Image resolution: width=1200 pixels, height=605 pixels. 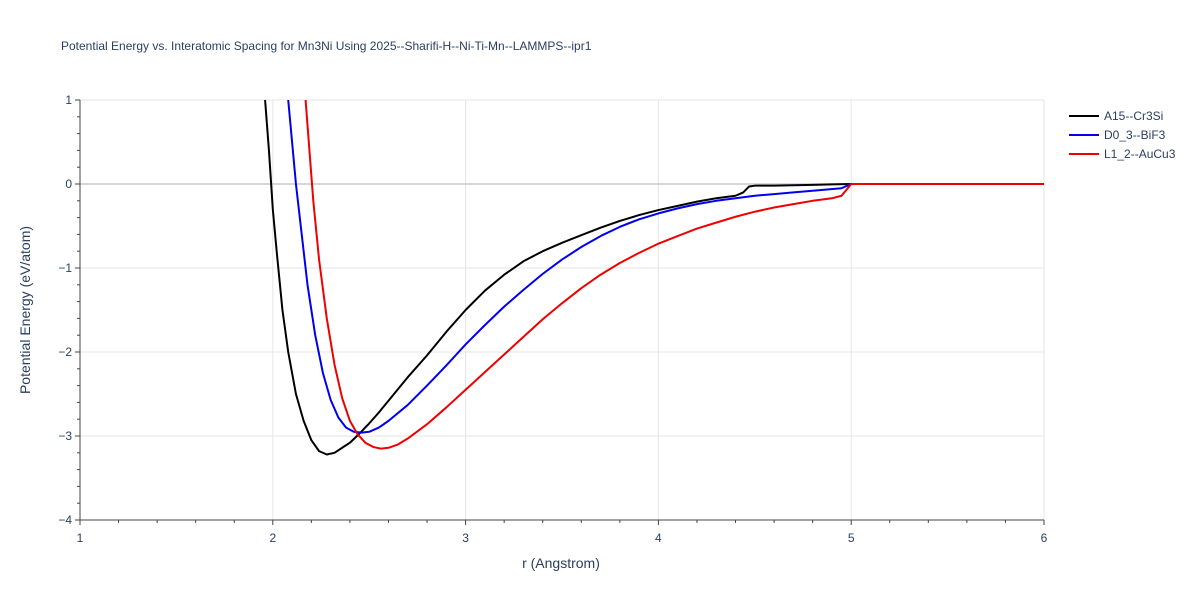 I want to click on x-tick-label: 4, so click(x=658, y=538).